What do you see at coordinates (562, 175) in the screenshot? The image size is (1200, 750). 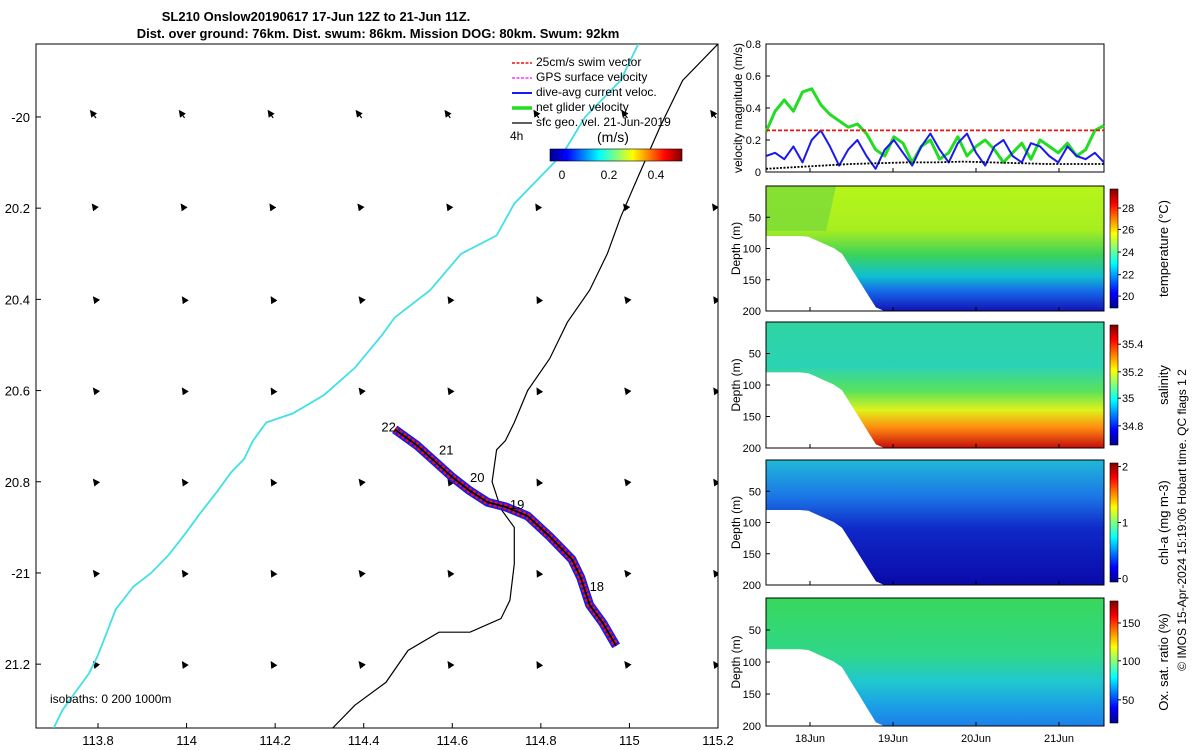 I see `colorbar-tick: 0` at bounding box center [562, 175].